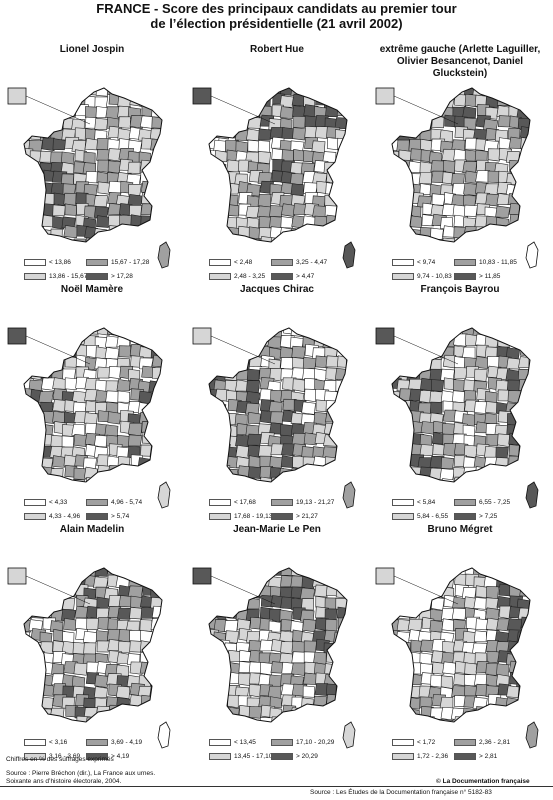  What do you see at coordinates (477, 276) in the screenshot?
I see `legend-item: > 11,85` at bounding box center [477, 276].